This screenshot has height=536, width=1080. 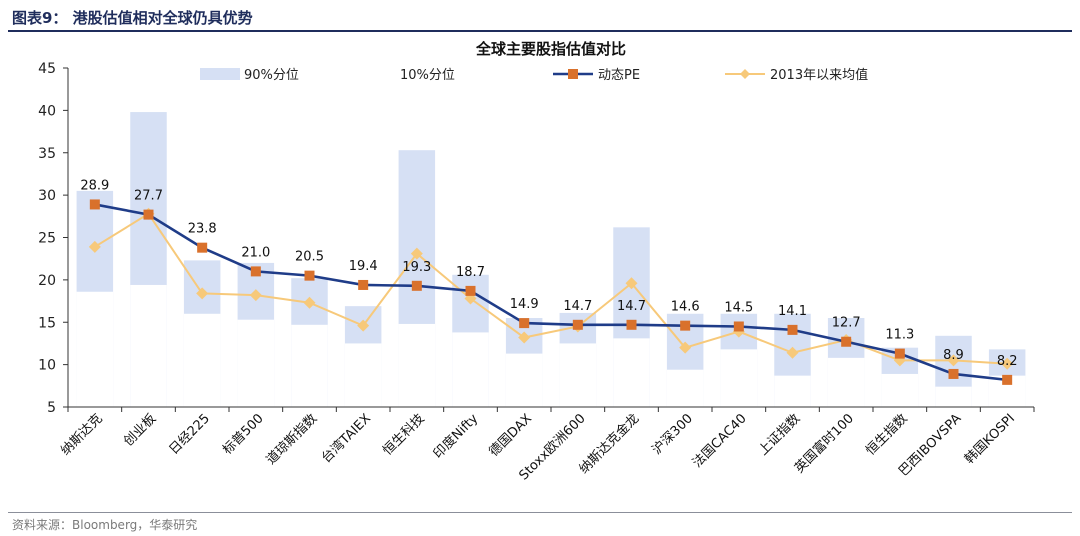 I want to click on x-category-label: 纳斯达克, so click(x=81, y=434).